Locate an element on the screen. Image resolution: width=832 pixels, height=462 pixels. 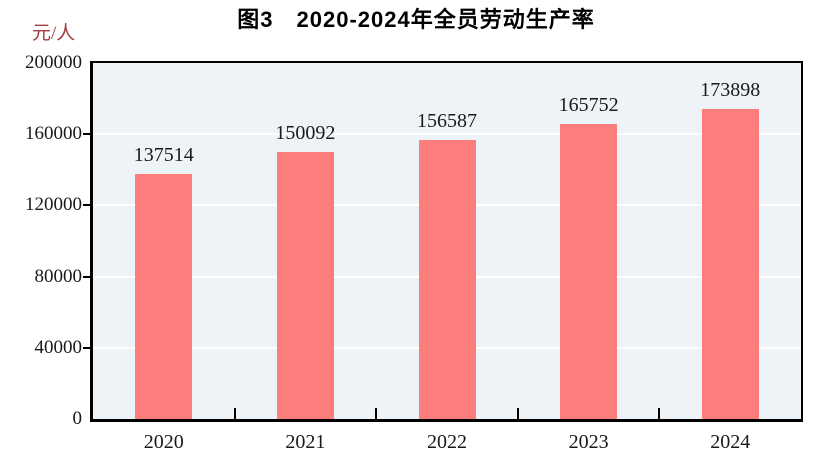
y-axis-tick-label: 0 is located at coordinates (77, 418).